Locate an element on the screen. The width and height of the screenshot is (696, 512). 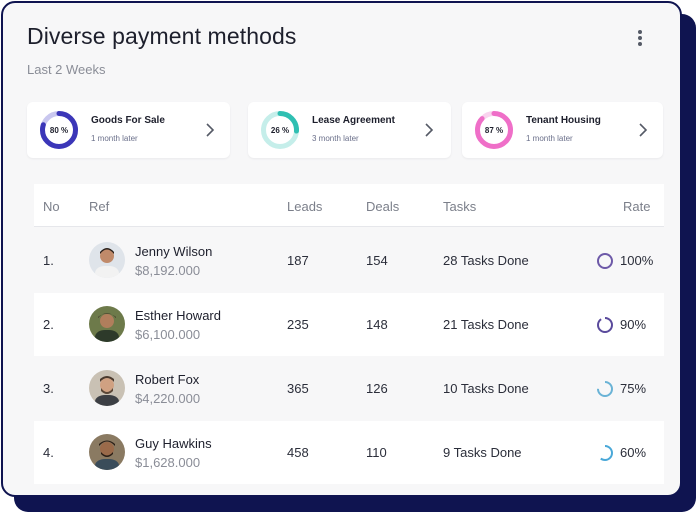
jenny-wilson-avatar is located at coordinates (107, 260).